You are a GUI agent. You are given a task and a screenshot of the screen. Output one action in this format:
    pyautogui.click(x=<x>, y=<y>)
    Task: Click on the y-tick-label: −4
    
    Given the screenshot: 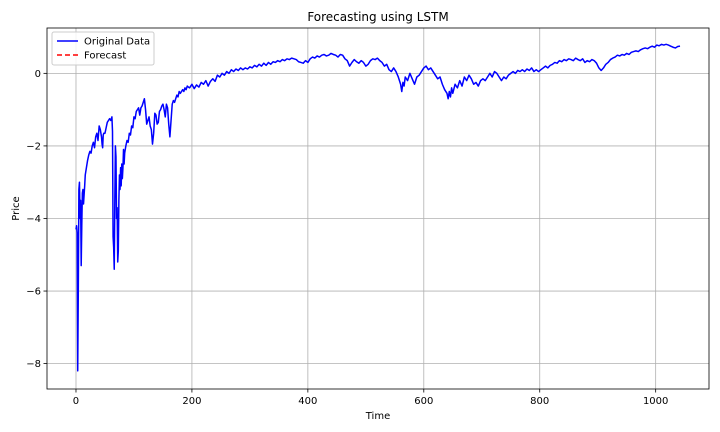 What is the action you would take?
    pyautogui.click(x=33, y=219)
    